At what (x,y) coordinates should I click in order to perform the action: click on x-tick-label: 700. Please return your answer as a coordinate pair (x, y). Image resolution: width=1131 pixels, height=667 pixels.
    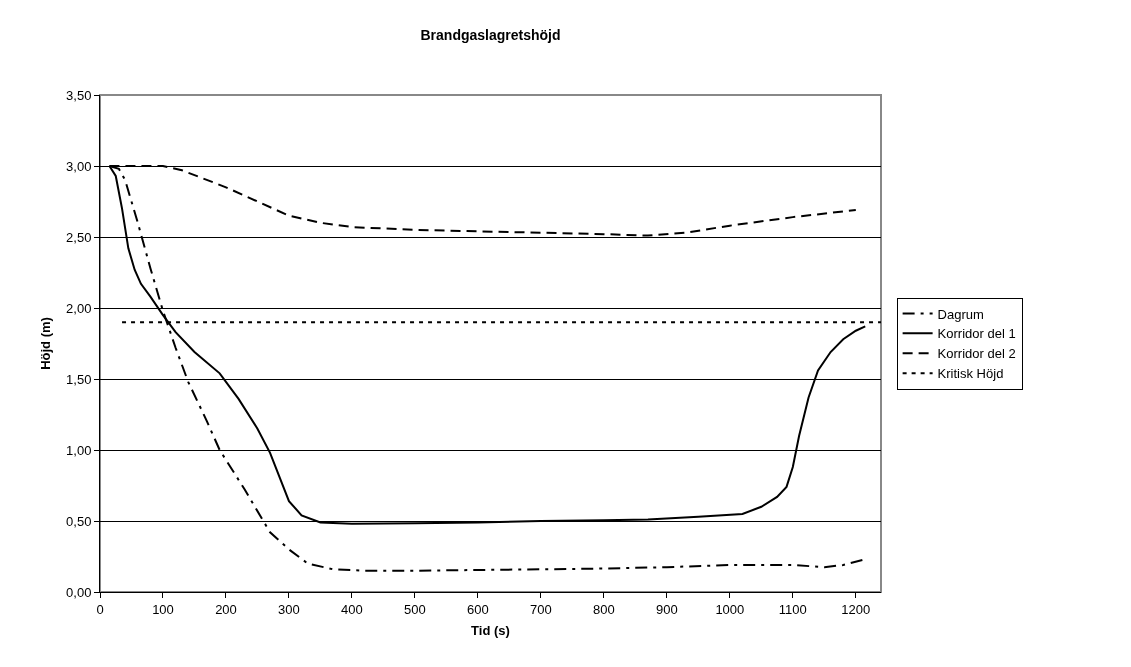
    Looking at the image, I should click on (541, 609).